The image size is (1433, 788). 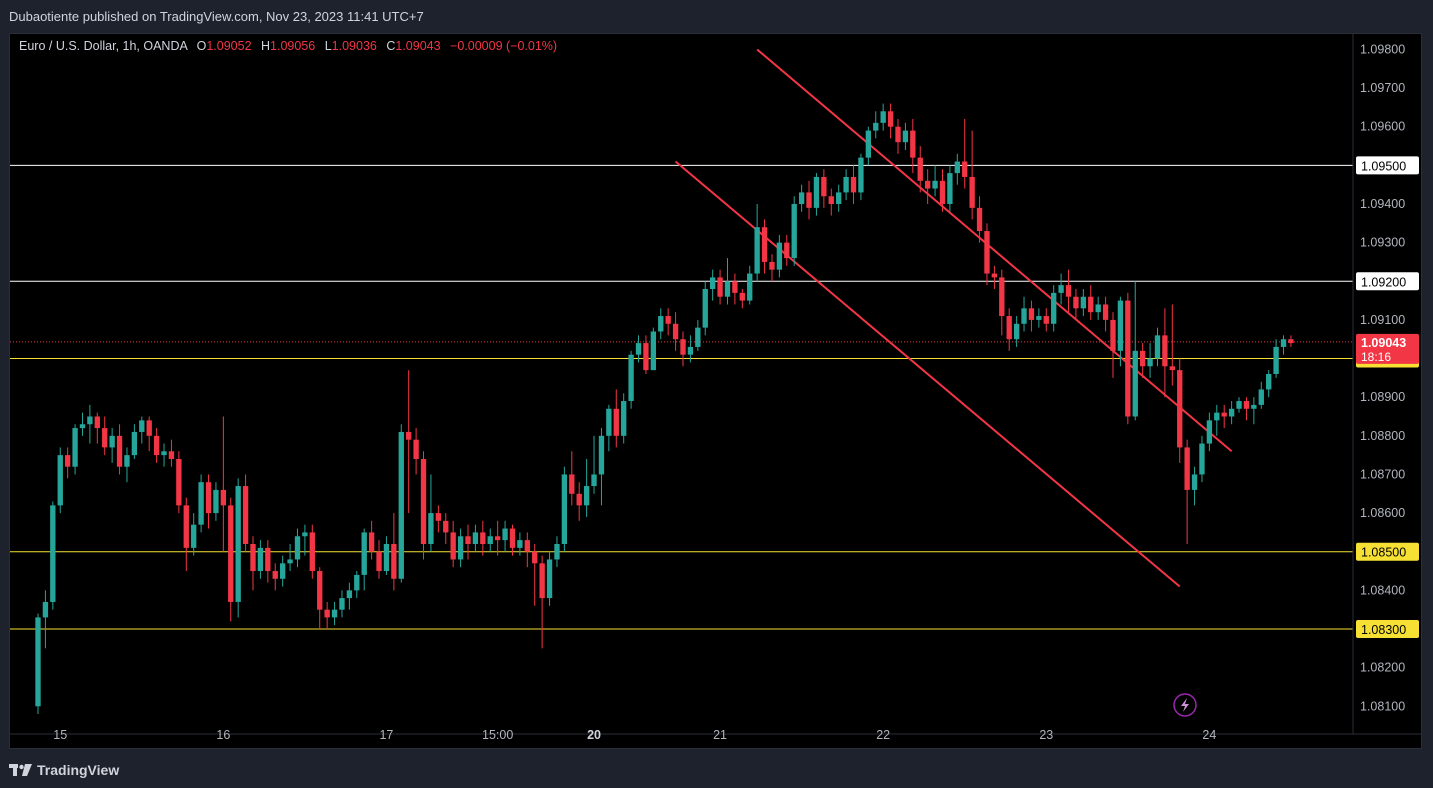 What do you see at coordinates (103, 46) in the screenshot?
I see `symbol-name: Euro / U.S. Dollar, 1h, OANDA` at bounding box center [103, 46].